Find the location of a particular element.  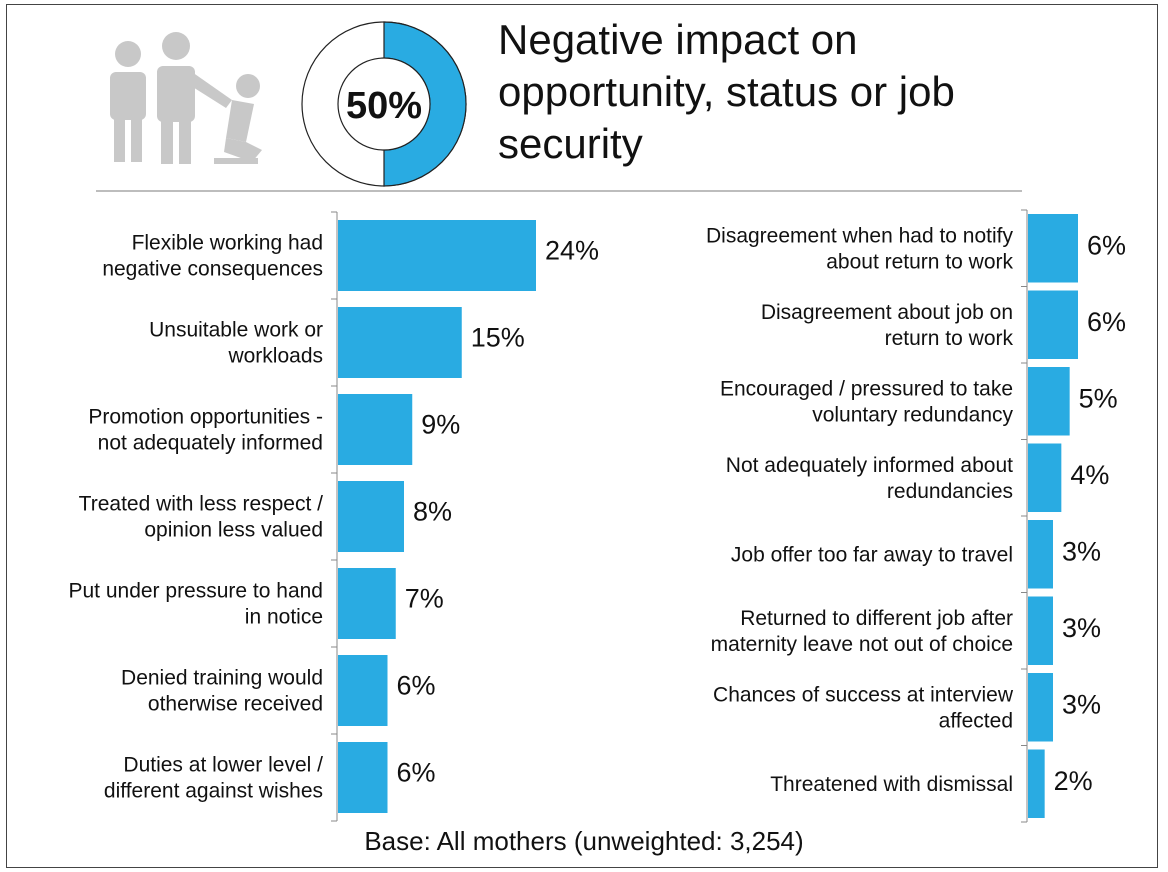

right-chart-category-label: return to work is located at coordinates (949, 338).